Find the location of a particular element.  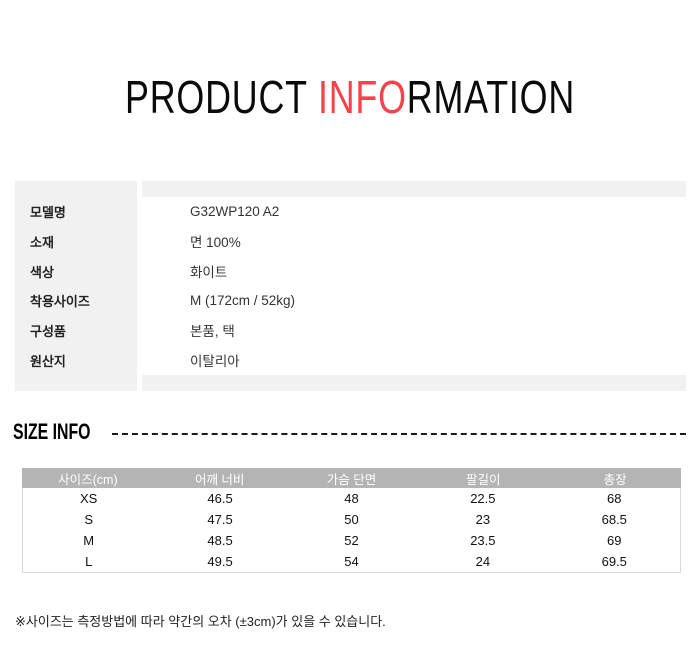

size-table-cell: 48 is located at coordinates (351, 498).